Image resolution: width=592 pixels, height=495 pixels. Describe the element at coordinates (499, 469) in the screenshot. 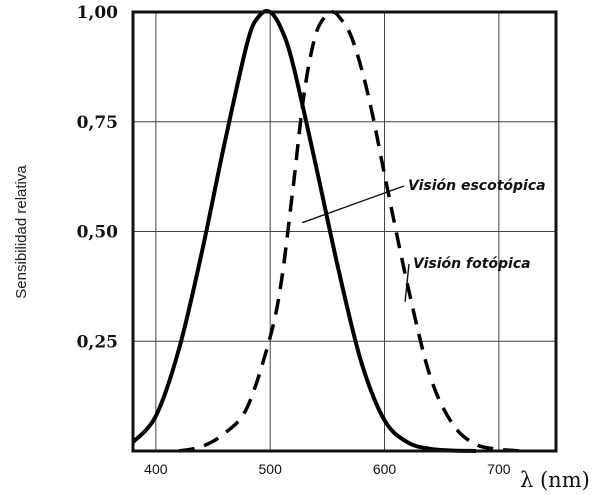

I see `x-tick-label: 700` at that location.